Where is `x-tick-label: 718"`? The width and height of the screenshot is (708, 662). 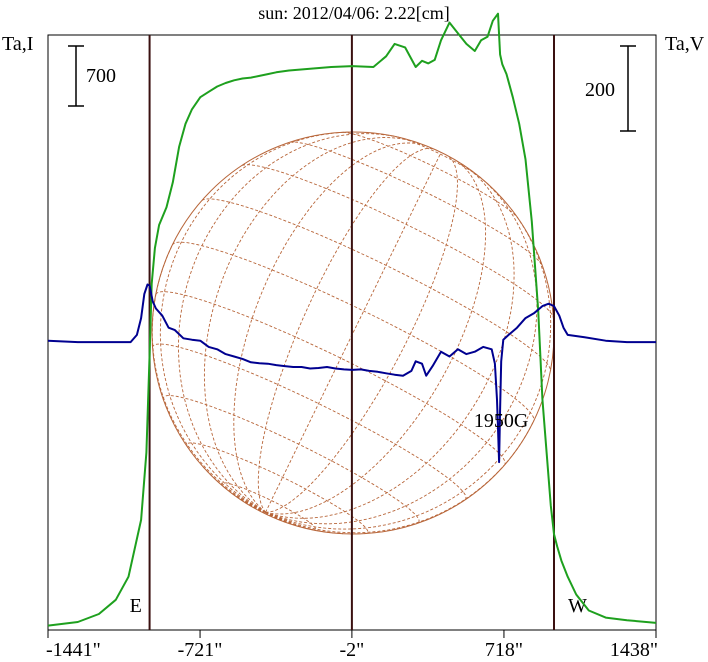 x-tick-label: 718" is located at coordinates (504, 650).